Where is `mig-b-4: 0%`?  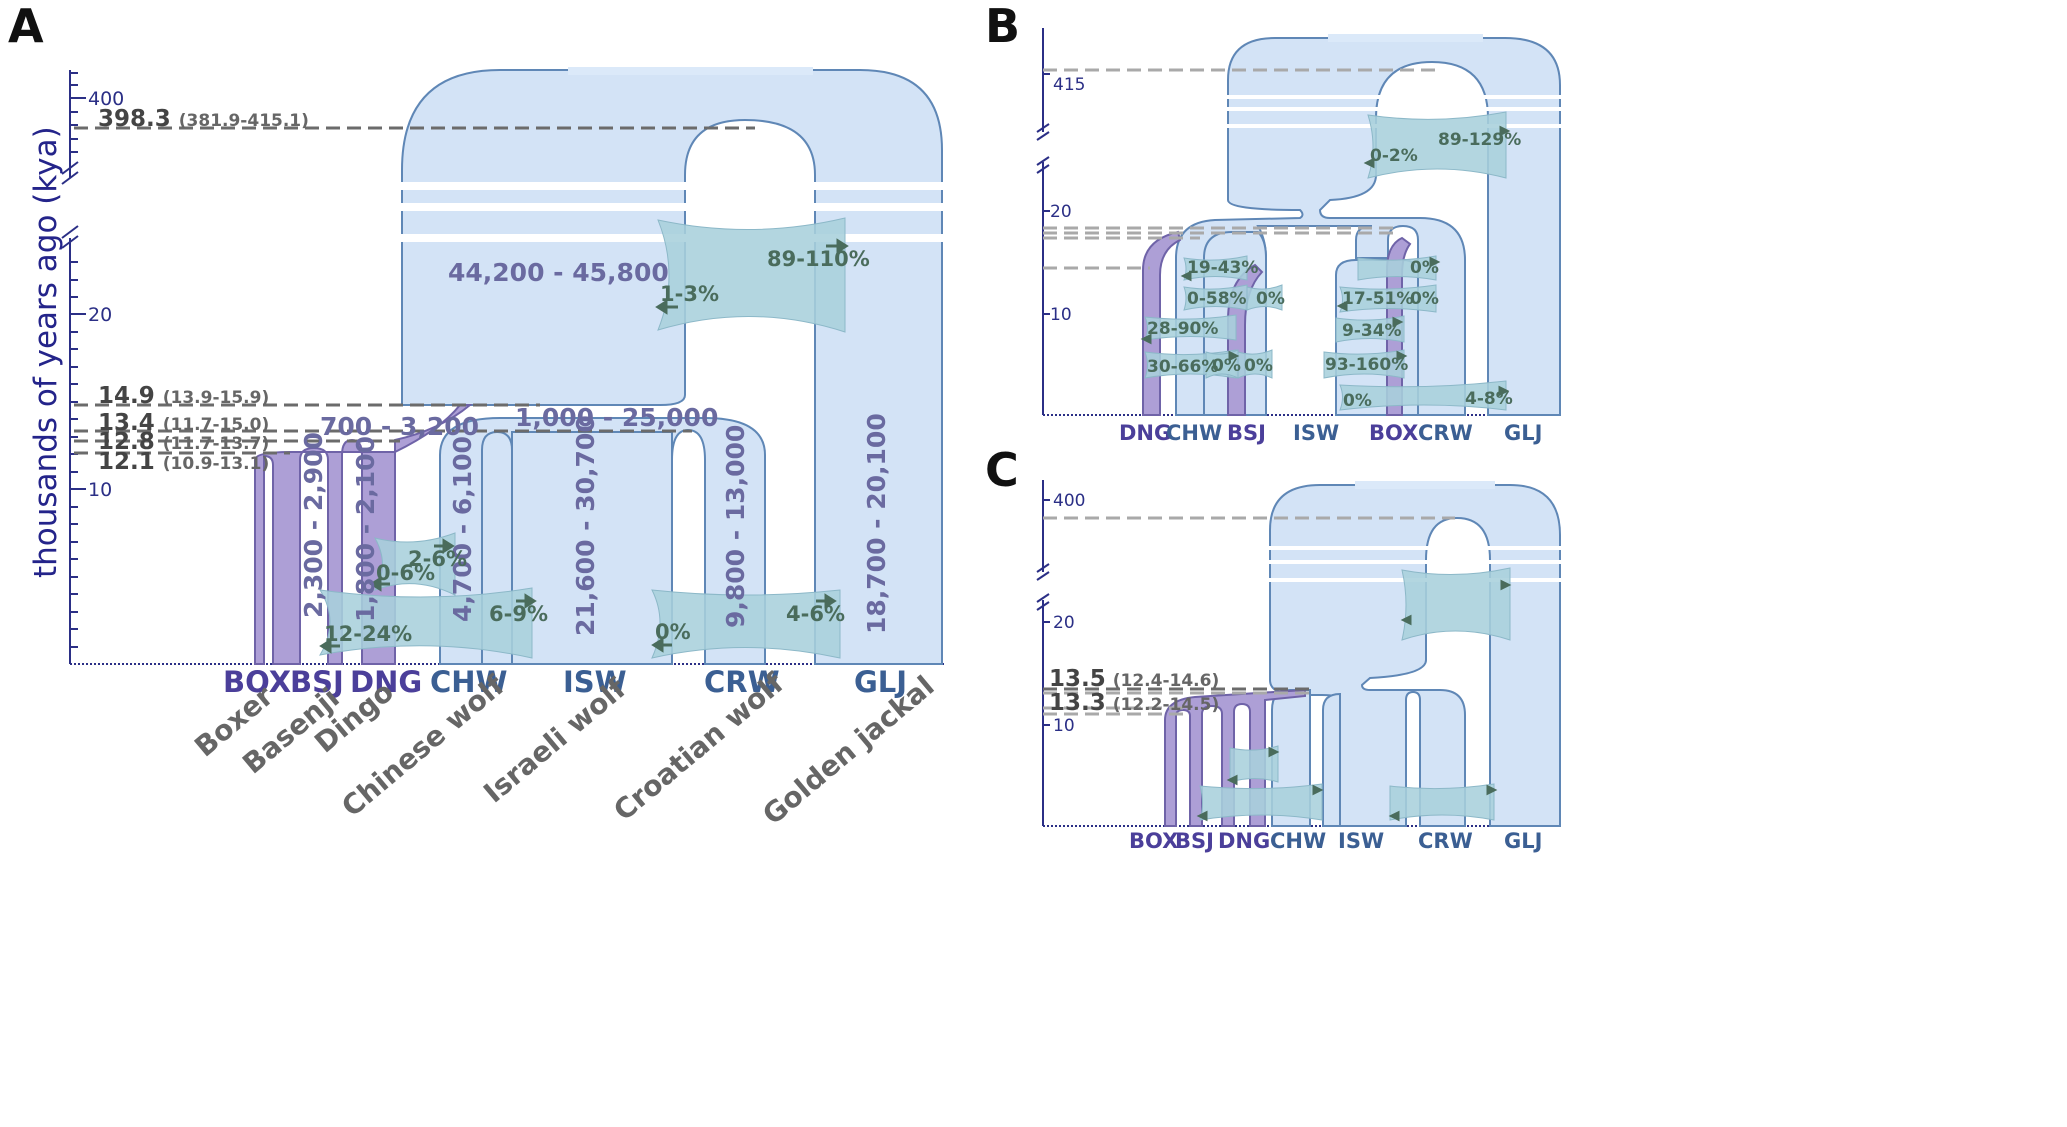
mig-b-4: 0% is located at coordinates (1270, 299).